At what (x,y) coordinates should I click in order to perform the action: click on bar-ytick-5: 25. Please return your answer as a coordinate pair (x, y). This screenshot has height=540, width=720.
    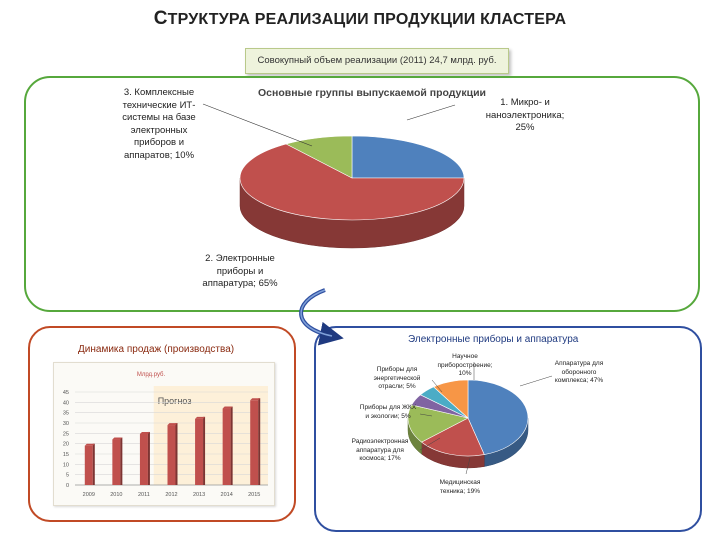
    Looking at the image, I should click on (66, 434).